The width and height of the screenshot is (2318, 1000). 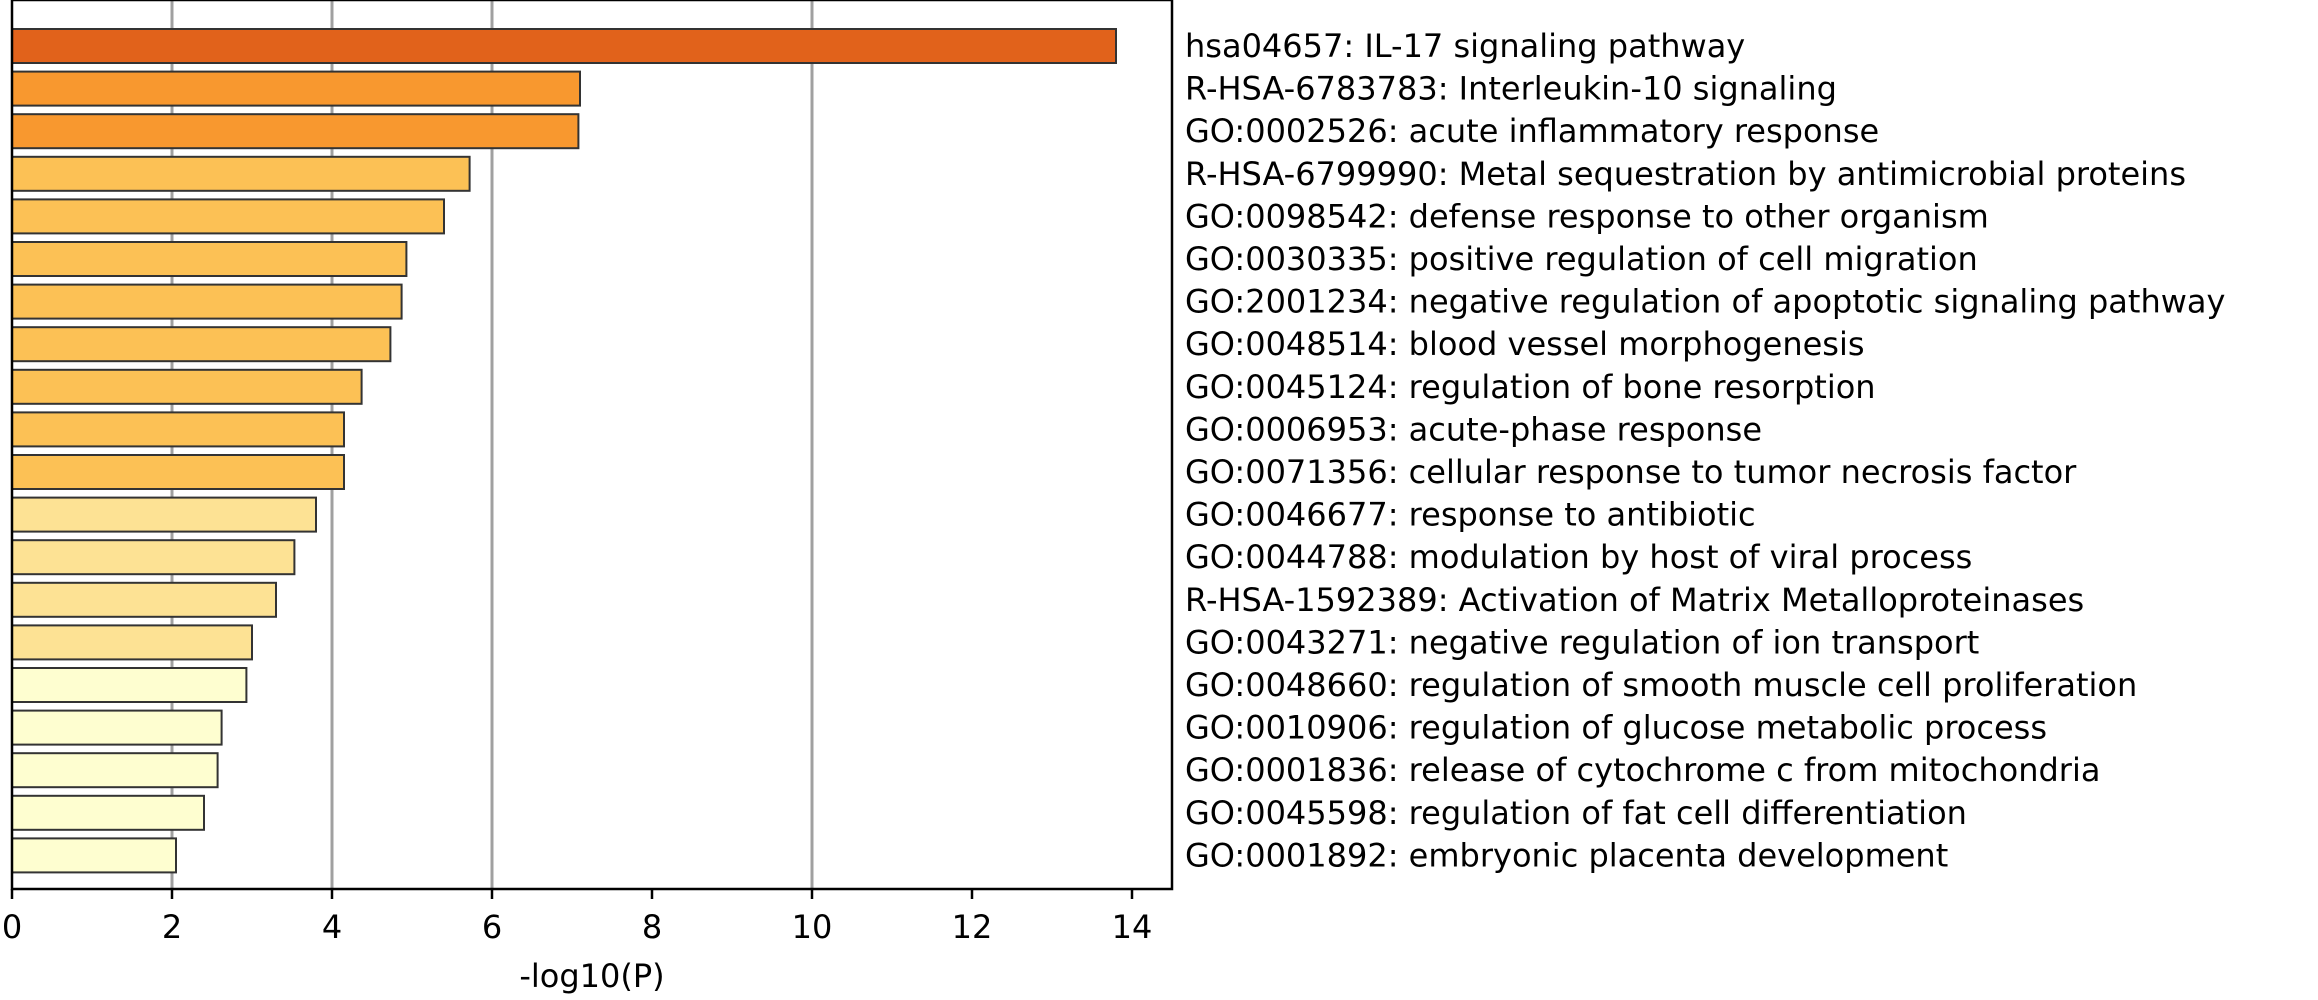 I want to click on x-tick-label: 0, so click(x=12, y=927).